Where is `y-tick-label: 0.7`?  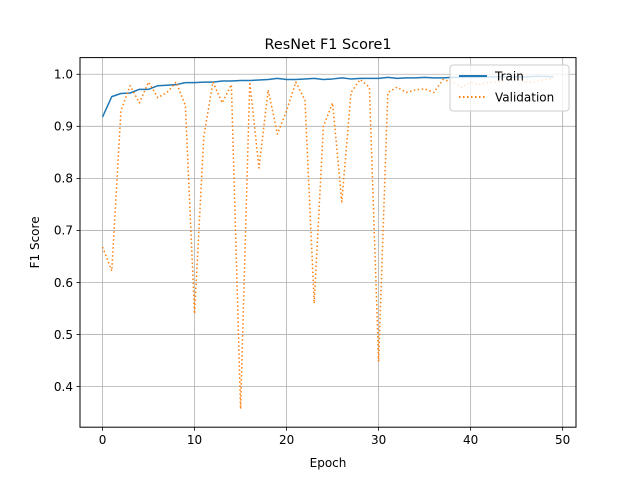
y-tick-label: 0.7 is located at coordinates (63, 231).